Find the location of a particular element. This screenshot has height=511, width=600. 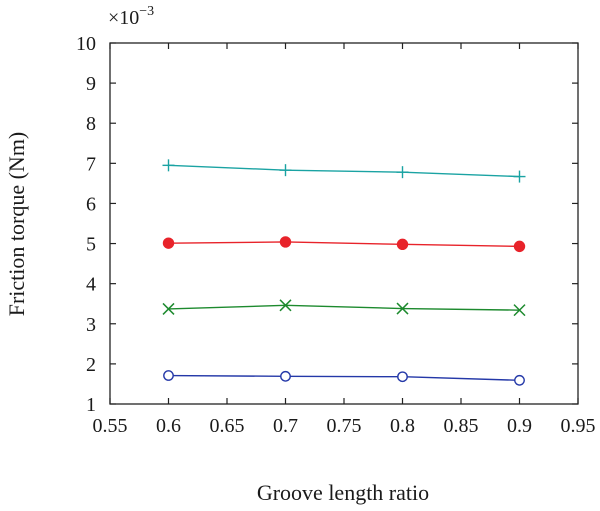

series-filled-circle is located at coordinates (344, 244).